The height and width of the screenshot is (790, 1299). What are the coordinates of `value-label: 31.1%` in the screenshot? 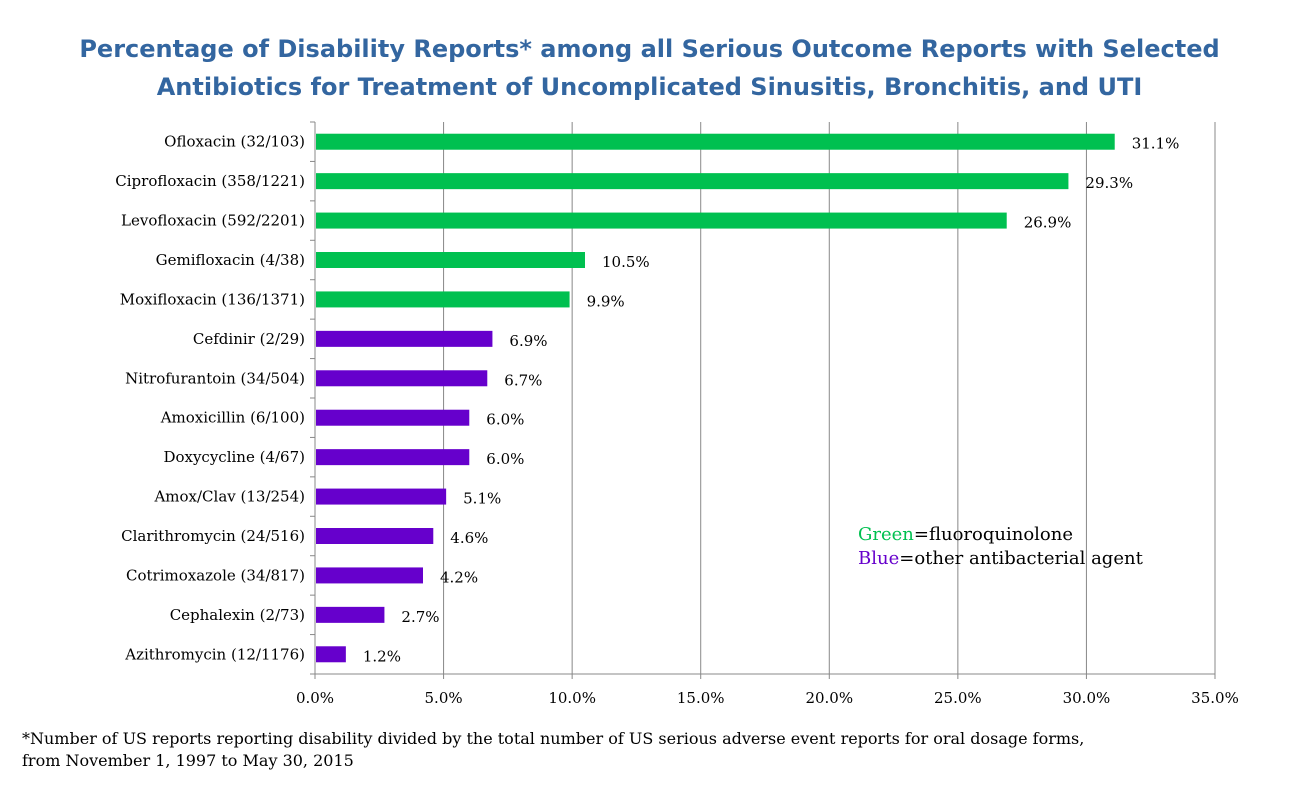 It's located at (1156, 144).